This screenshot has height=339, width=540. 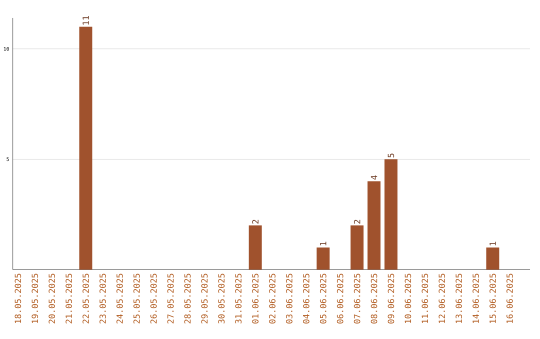 I want to click on x-tick-label: 19.05.2025, so click(x=35, y=298).